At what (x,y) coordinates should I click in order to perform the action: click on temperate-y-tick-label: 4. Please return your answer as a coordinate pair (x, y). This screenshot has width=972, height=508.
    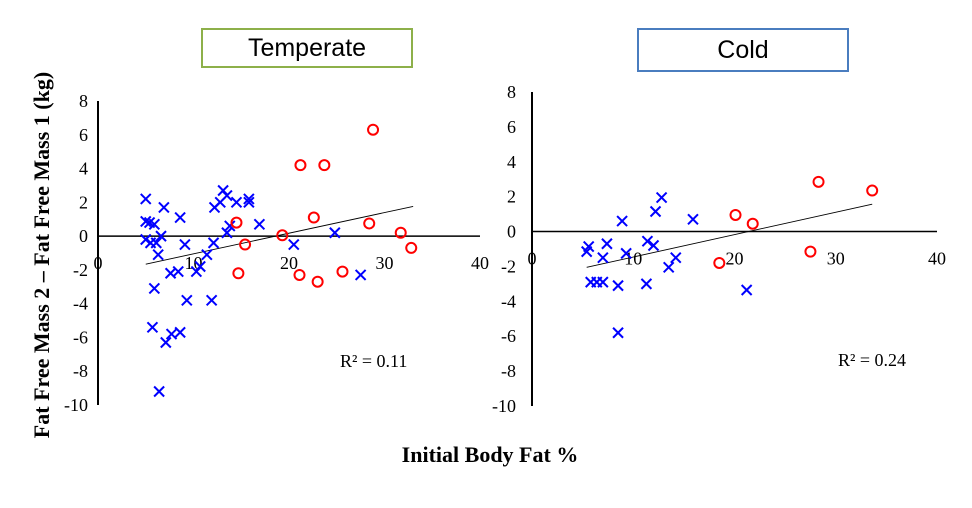
    Looking at the image, I should click on (83, 169).